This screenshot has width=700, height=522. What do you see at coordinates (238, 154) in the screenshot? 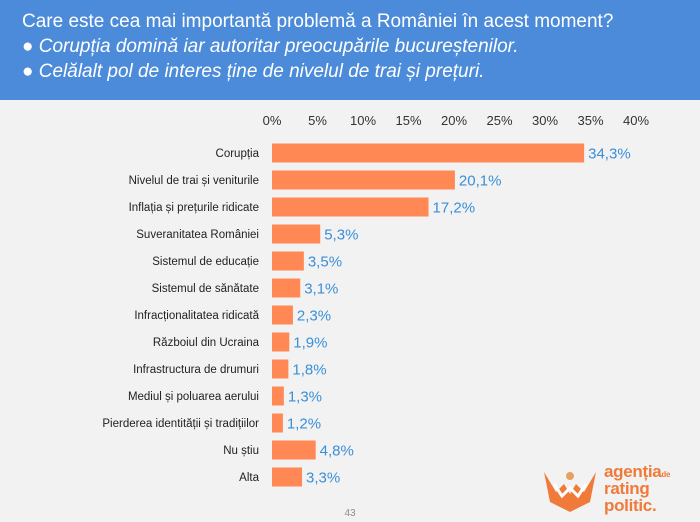
I see `category-label: Corupția` at bounding box center [238, 154].